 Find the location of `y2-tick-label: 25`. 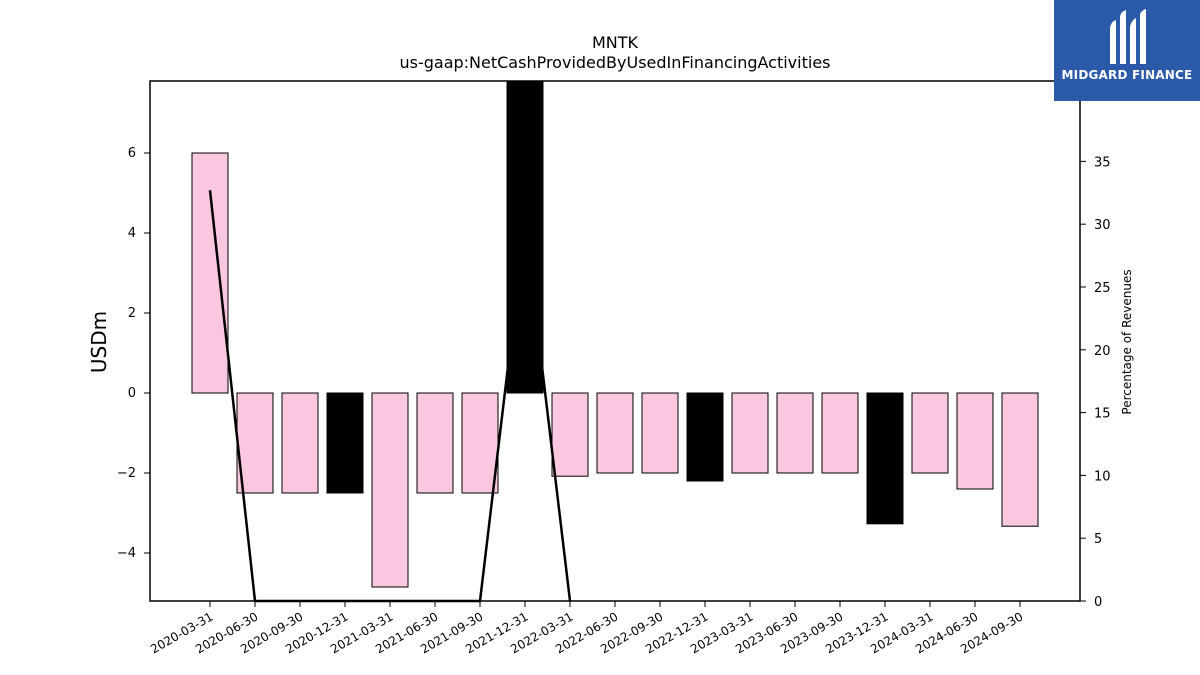

y2-tick-label: 25 is located at coordinates (1102, 288).